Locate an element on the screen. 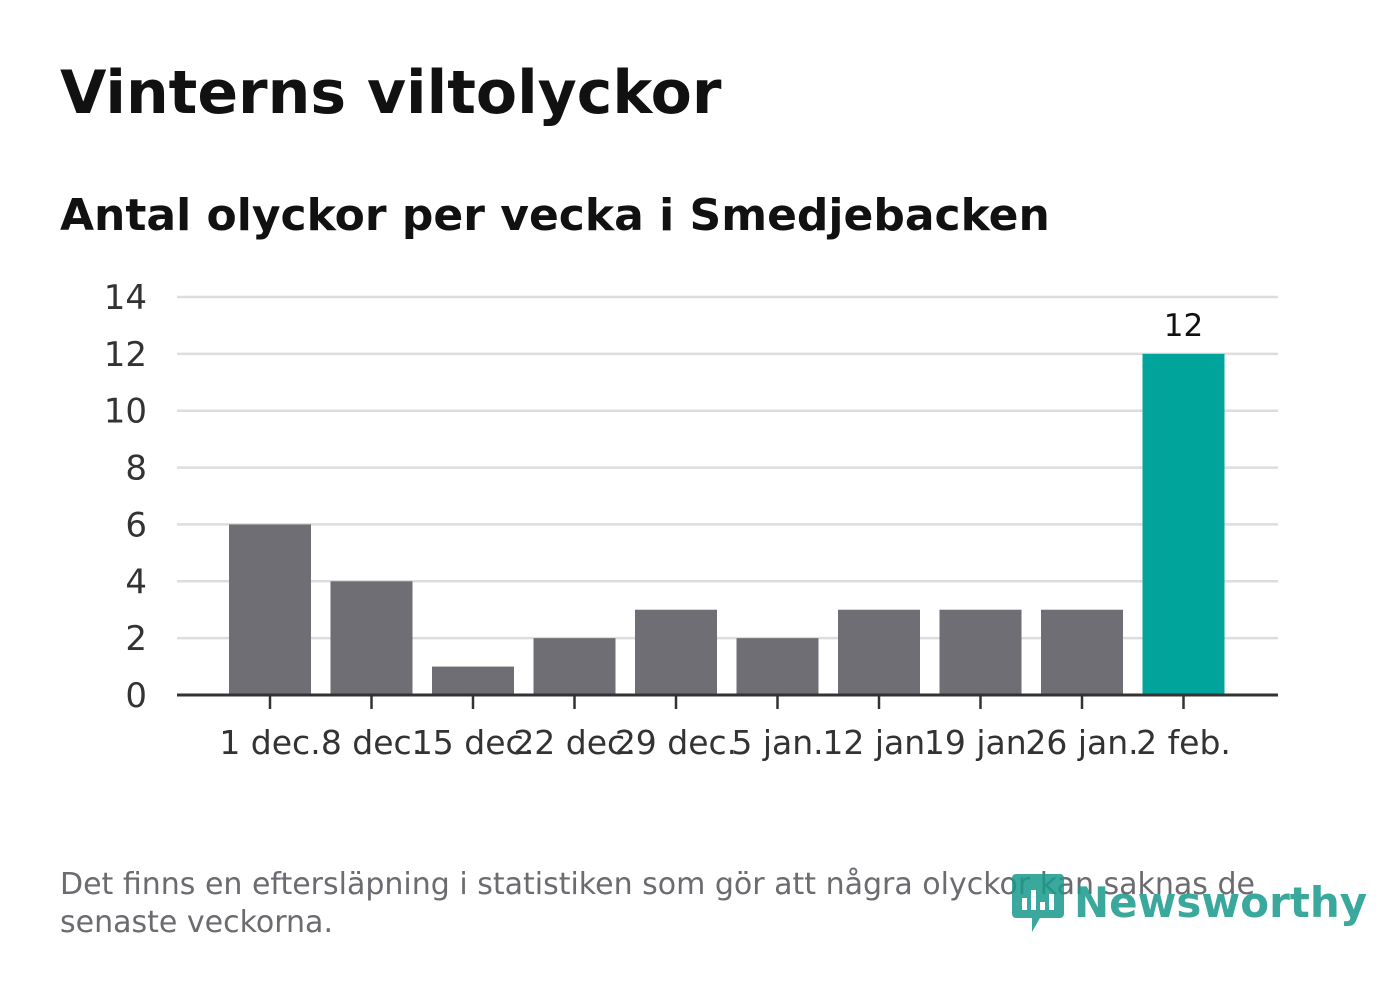 This screenshot has height=999, width=1382. x-tick-label: 26 jan. is located at coordinates (1081, 742).